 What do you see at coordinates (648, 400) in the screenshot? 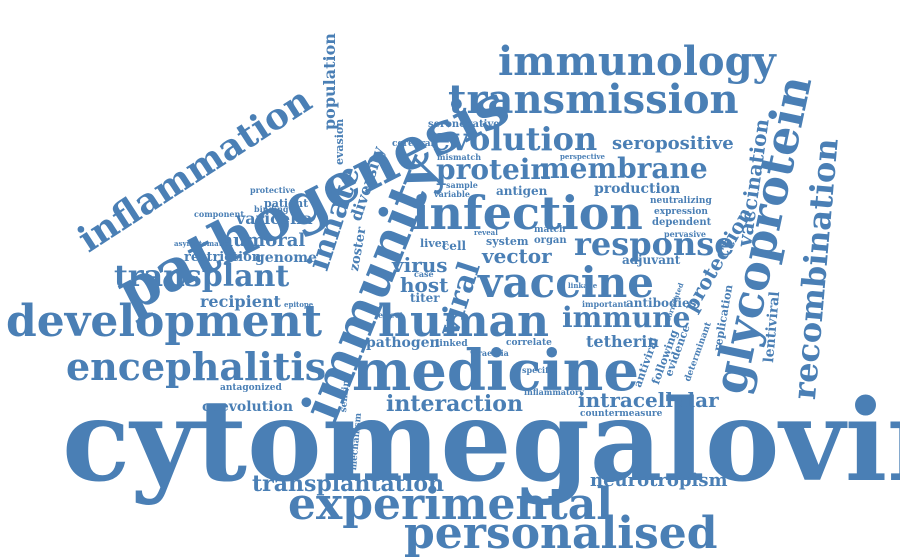
I see `word-intracellular: intracellular` at bounding box center [648, 400].